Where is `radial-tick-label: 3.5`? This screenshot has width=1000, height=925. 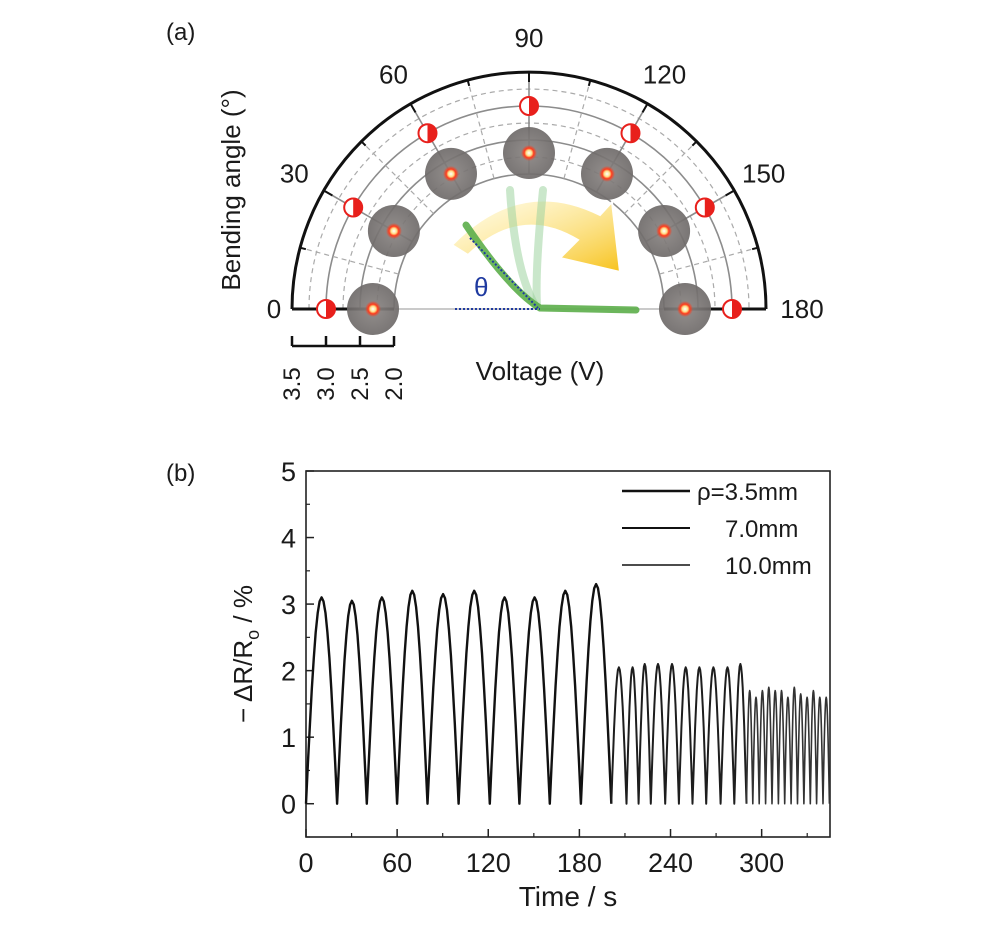 radial-tick-label: 3.5 is located at coordinates (292, 383).